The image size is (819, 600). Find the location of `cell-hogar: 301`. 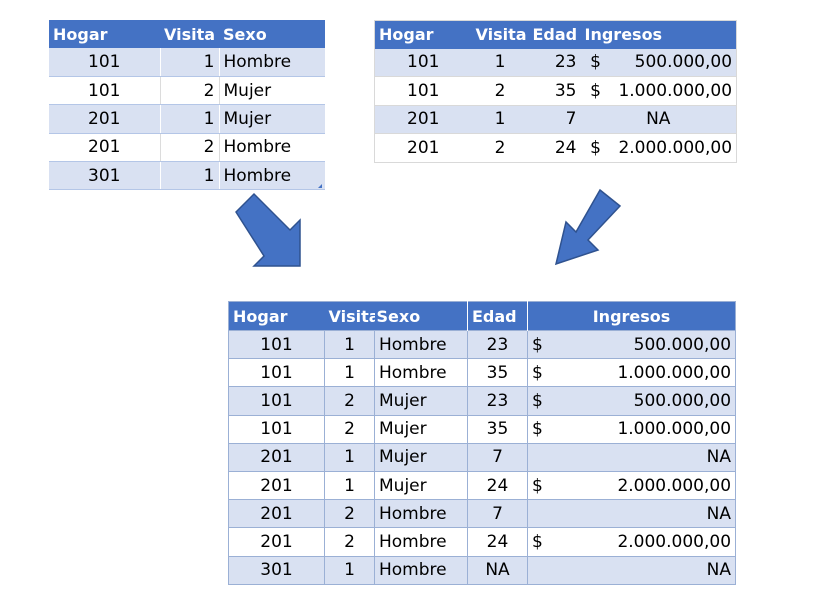

cell-hogar: 301 is located at coordinates (276, 570).